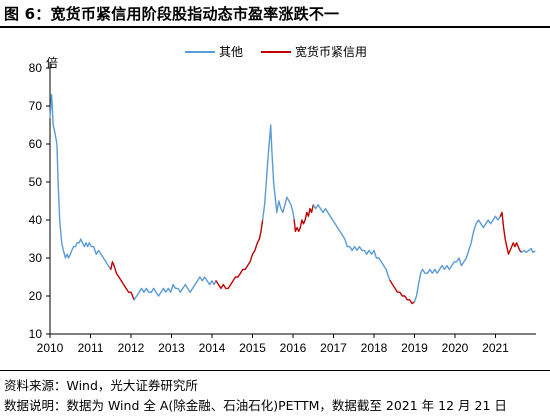 The height and width of the screenshot is (416, 550). What do you see at coordinates (36, 296) in the screenshot?
I see `y-tick-label: 20` at bounding box center [36, 296].